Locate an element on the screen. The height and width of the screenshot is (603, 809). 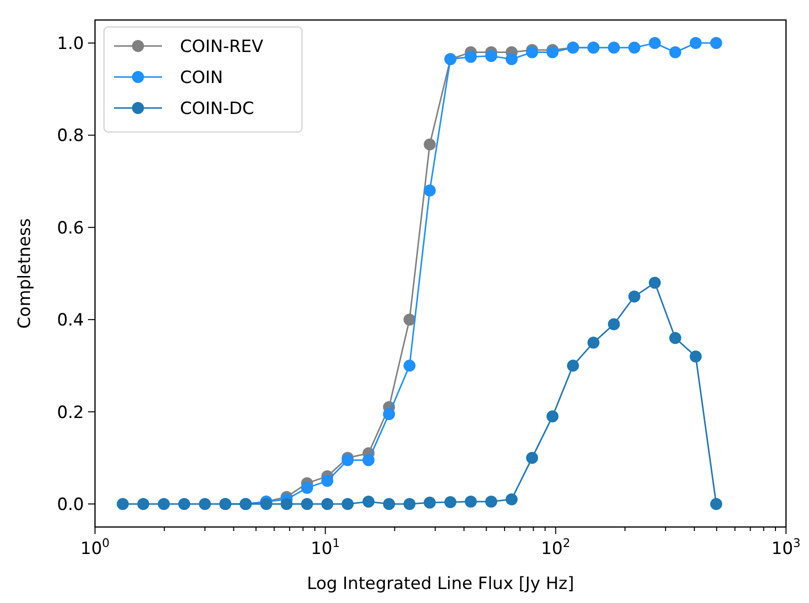
y-tick-label: 0.0 is located at coordinates (70, 504).